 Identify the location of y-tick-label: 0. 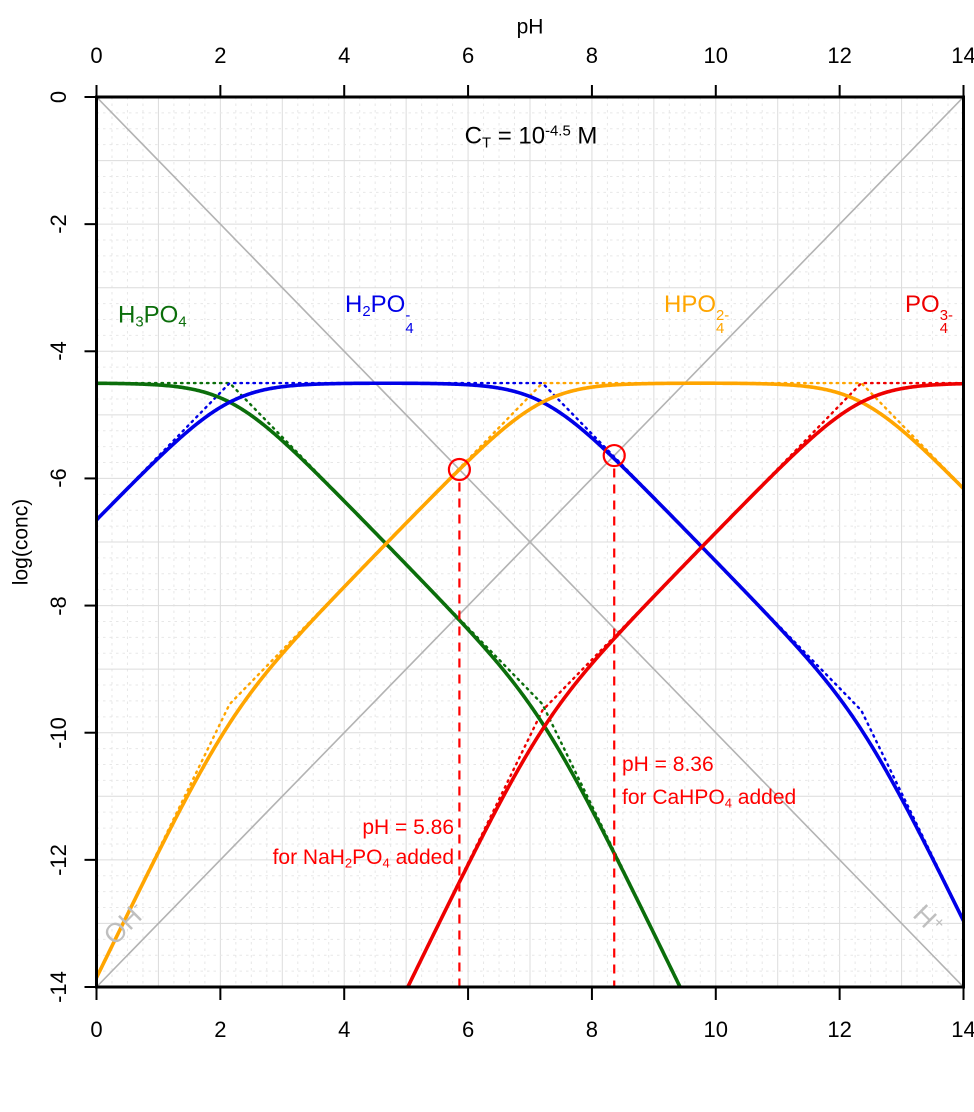
(58, 97).